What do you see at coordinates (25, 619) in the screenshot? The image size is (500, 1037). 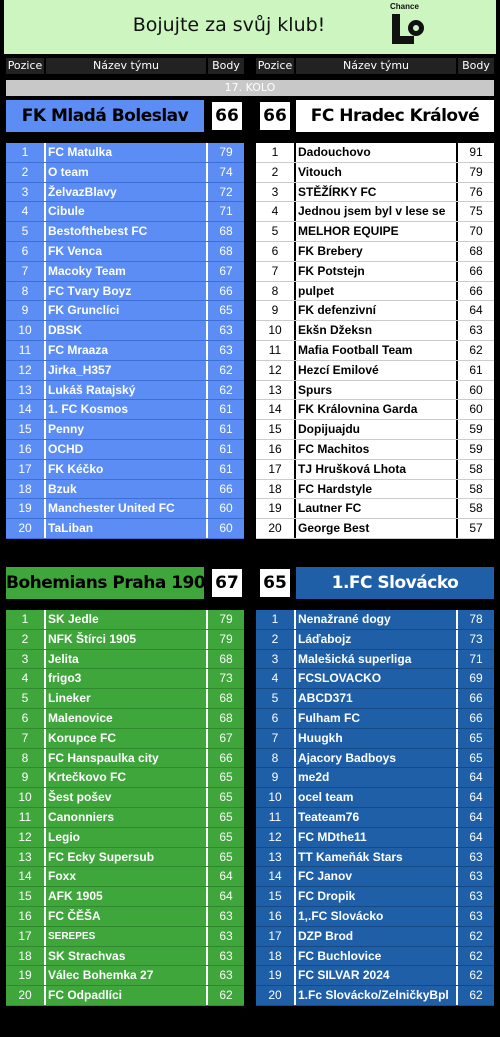 I see `row-position: 1` at bounding box center [25, 619].